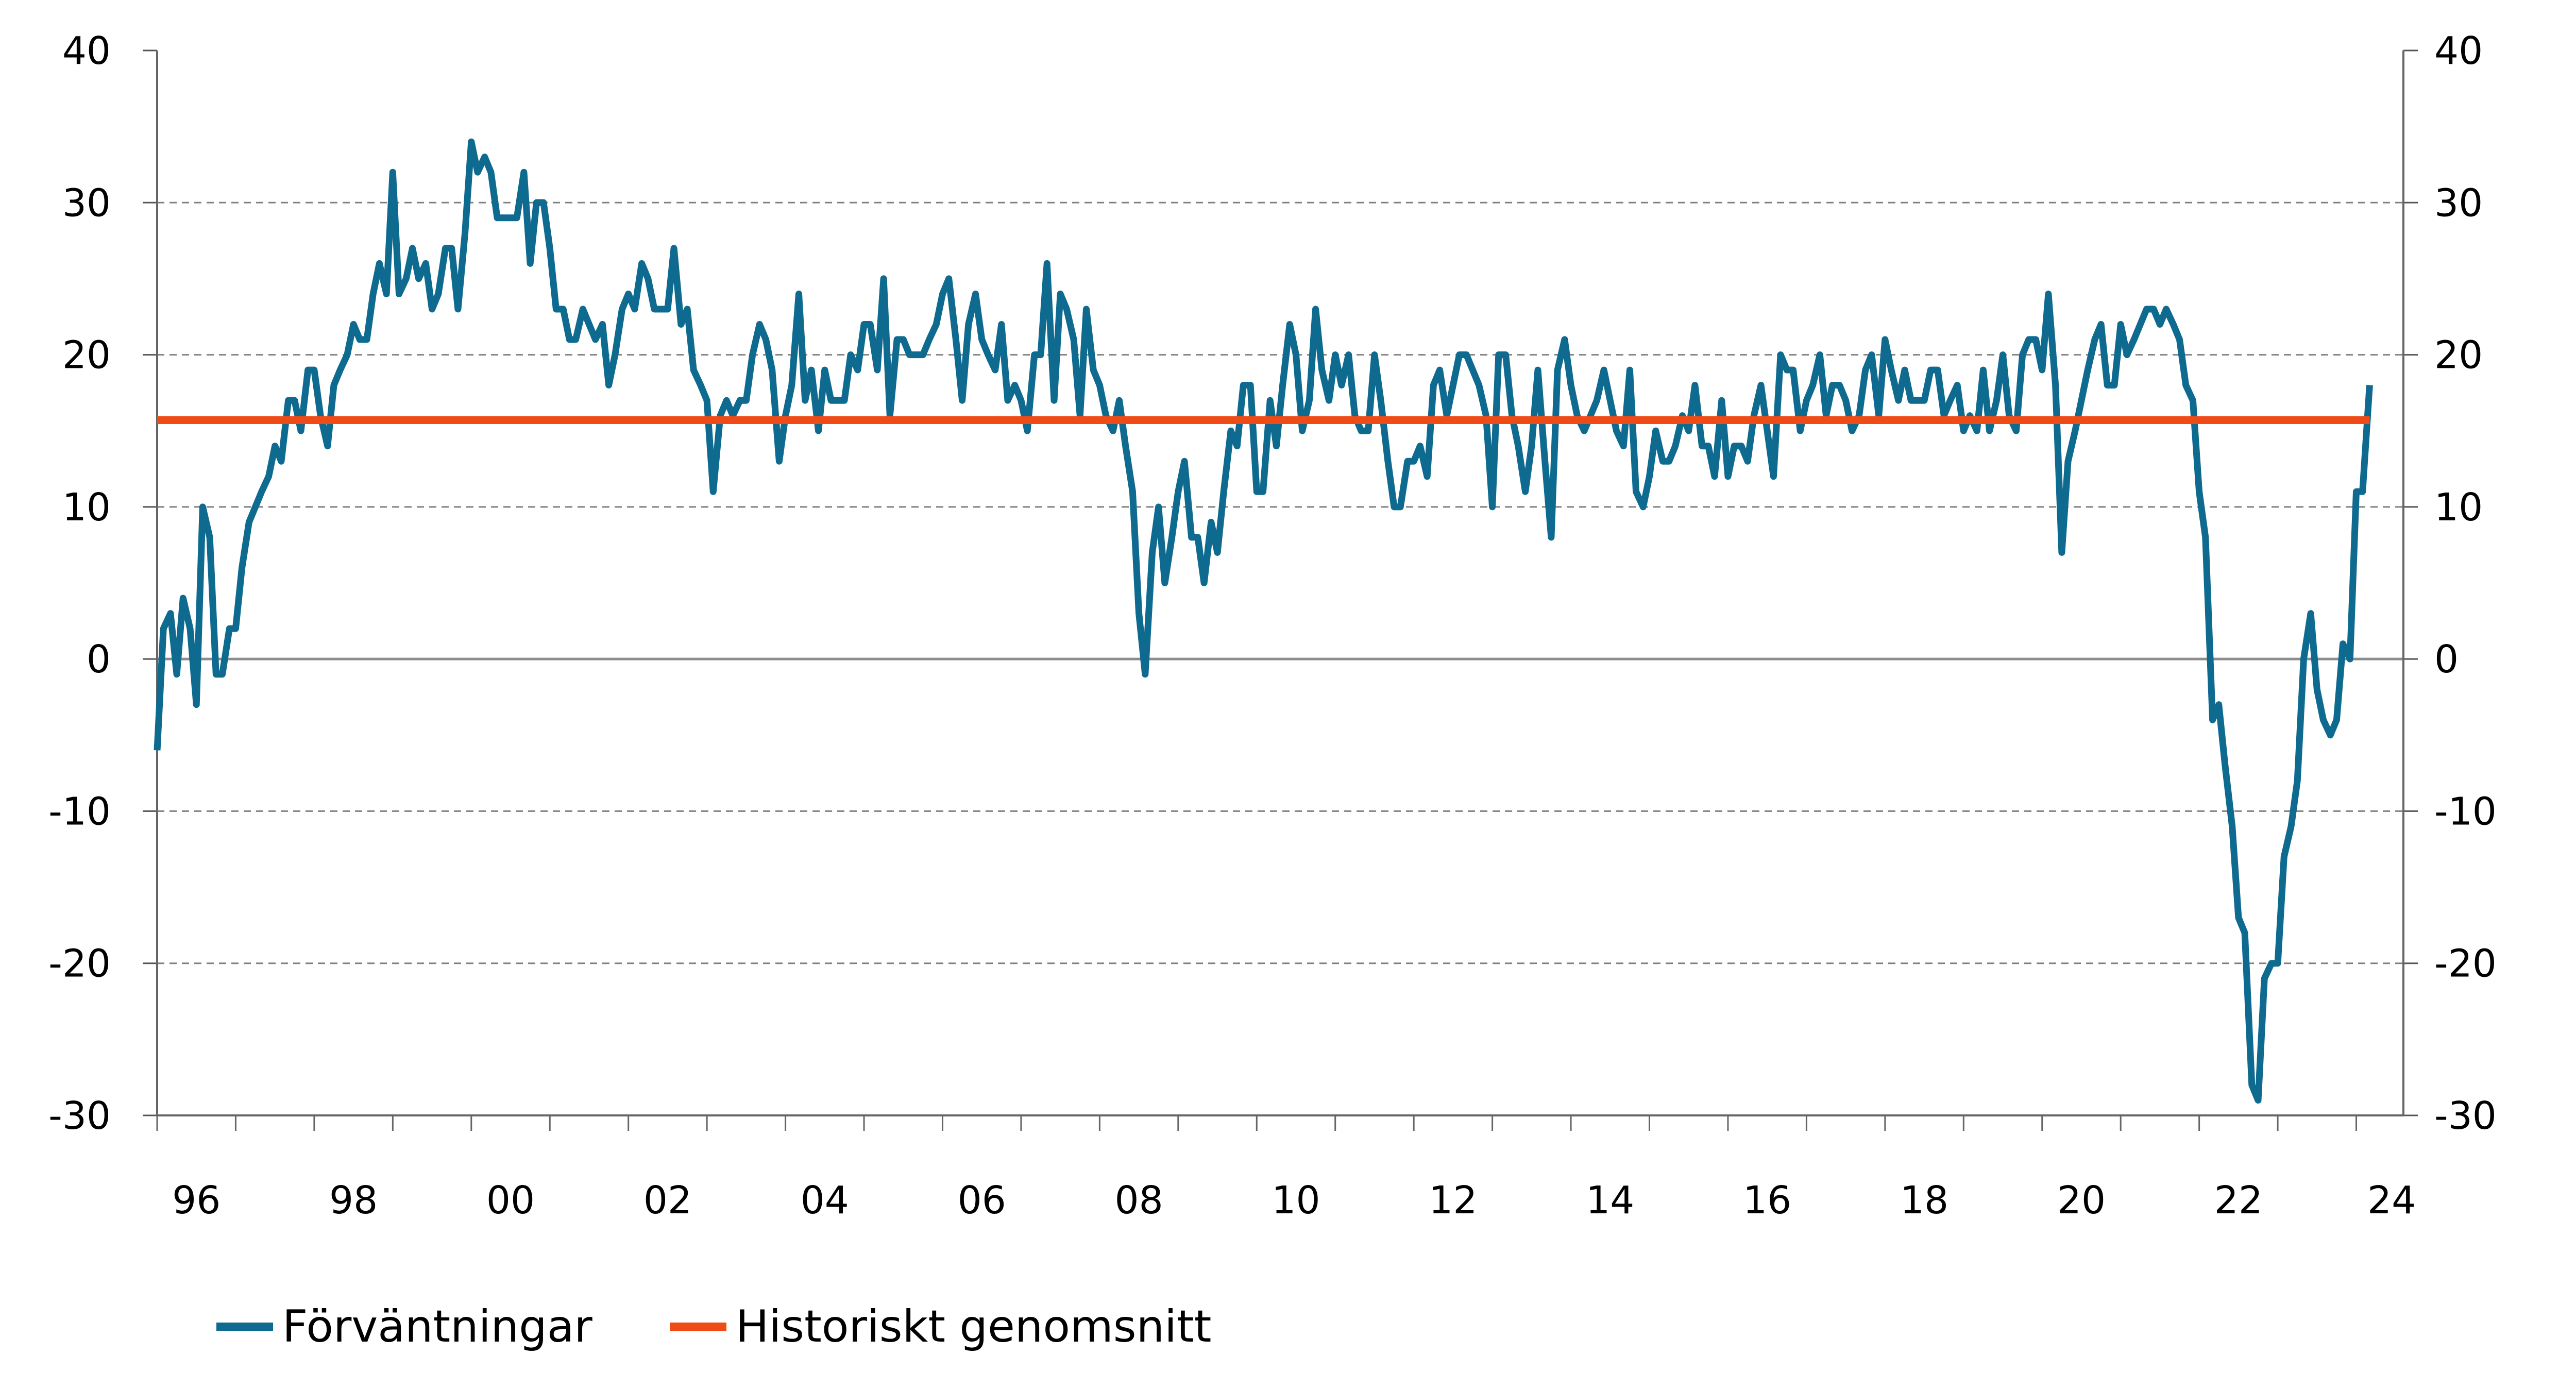 Image resolution: width=2576 pixels, height=1389 pixels. I want to click on y-tick-right-20: 20, so click(2458, 355).